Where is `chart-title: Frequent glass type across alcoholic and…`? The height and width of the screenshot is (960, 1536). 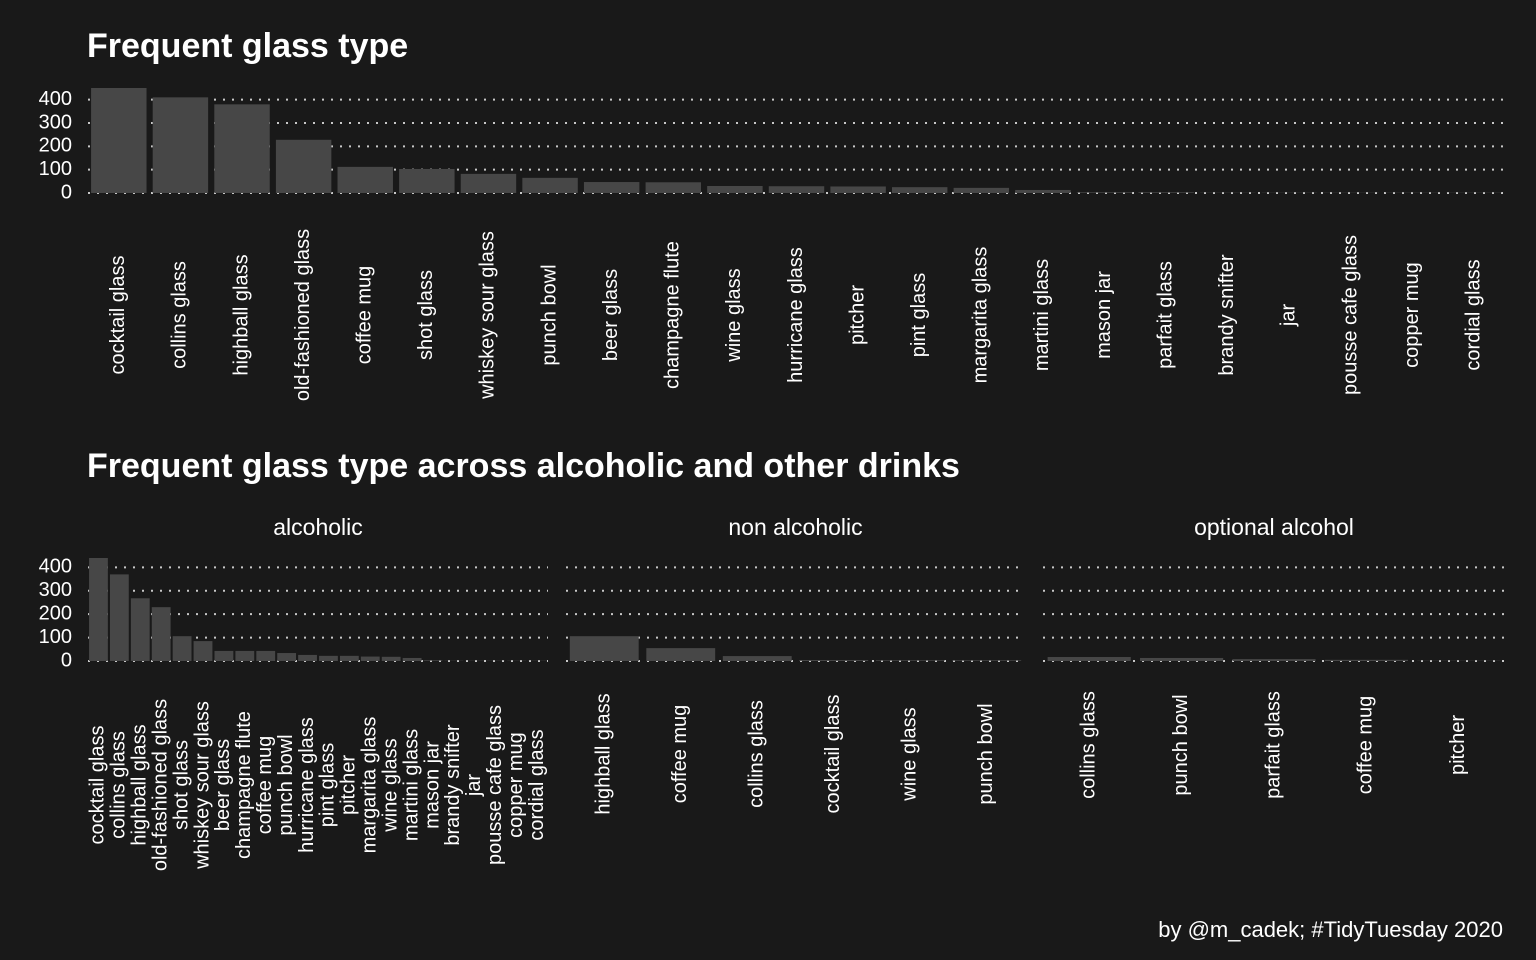
chart-title: Frequent glass type across alcoholic and… is located at coordinates (523, 466).